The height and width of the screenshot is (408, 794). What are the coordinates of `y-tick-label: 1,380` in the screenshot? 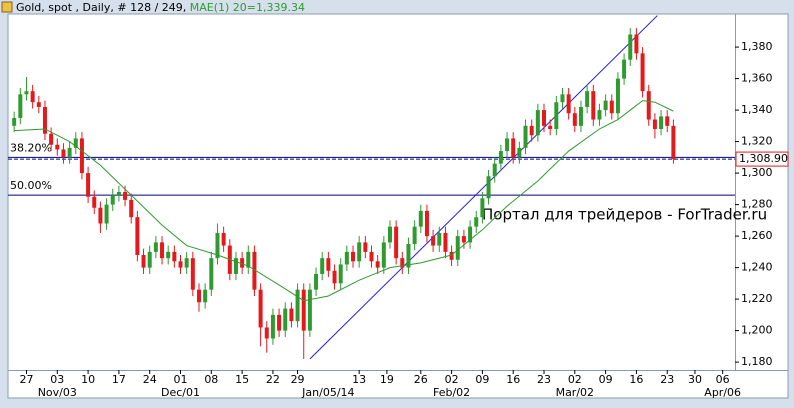 It's located at (757, 46).